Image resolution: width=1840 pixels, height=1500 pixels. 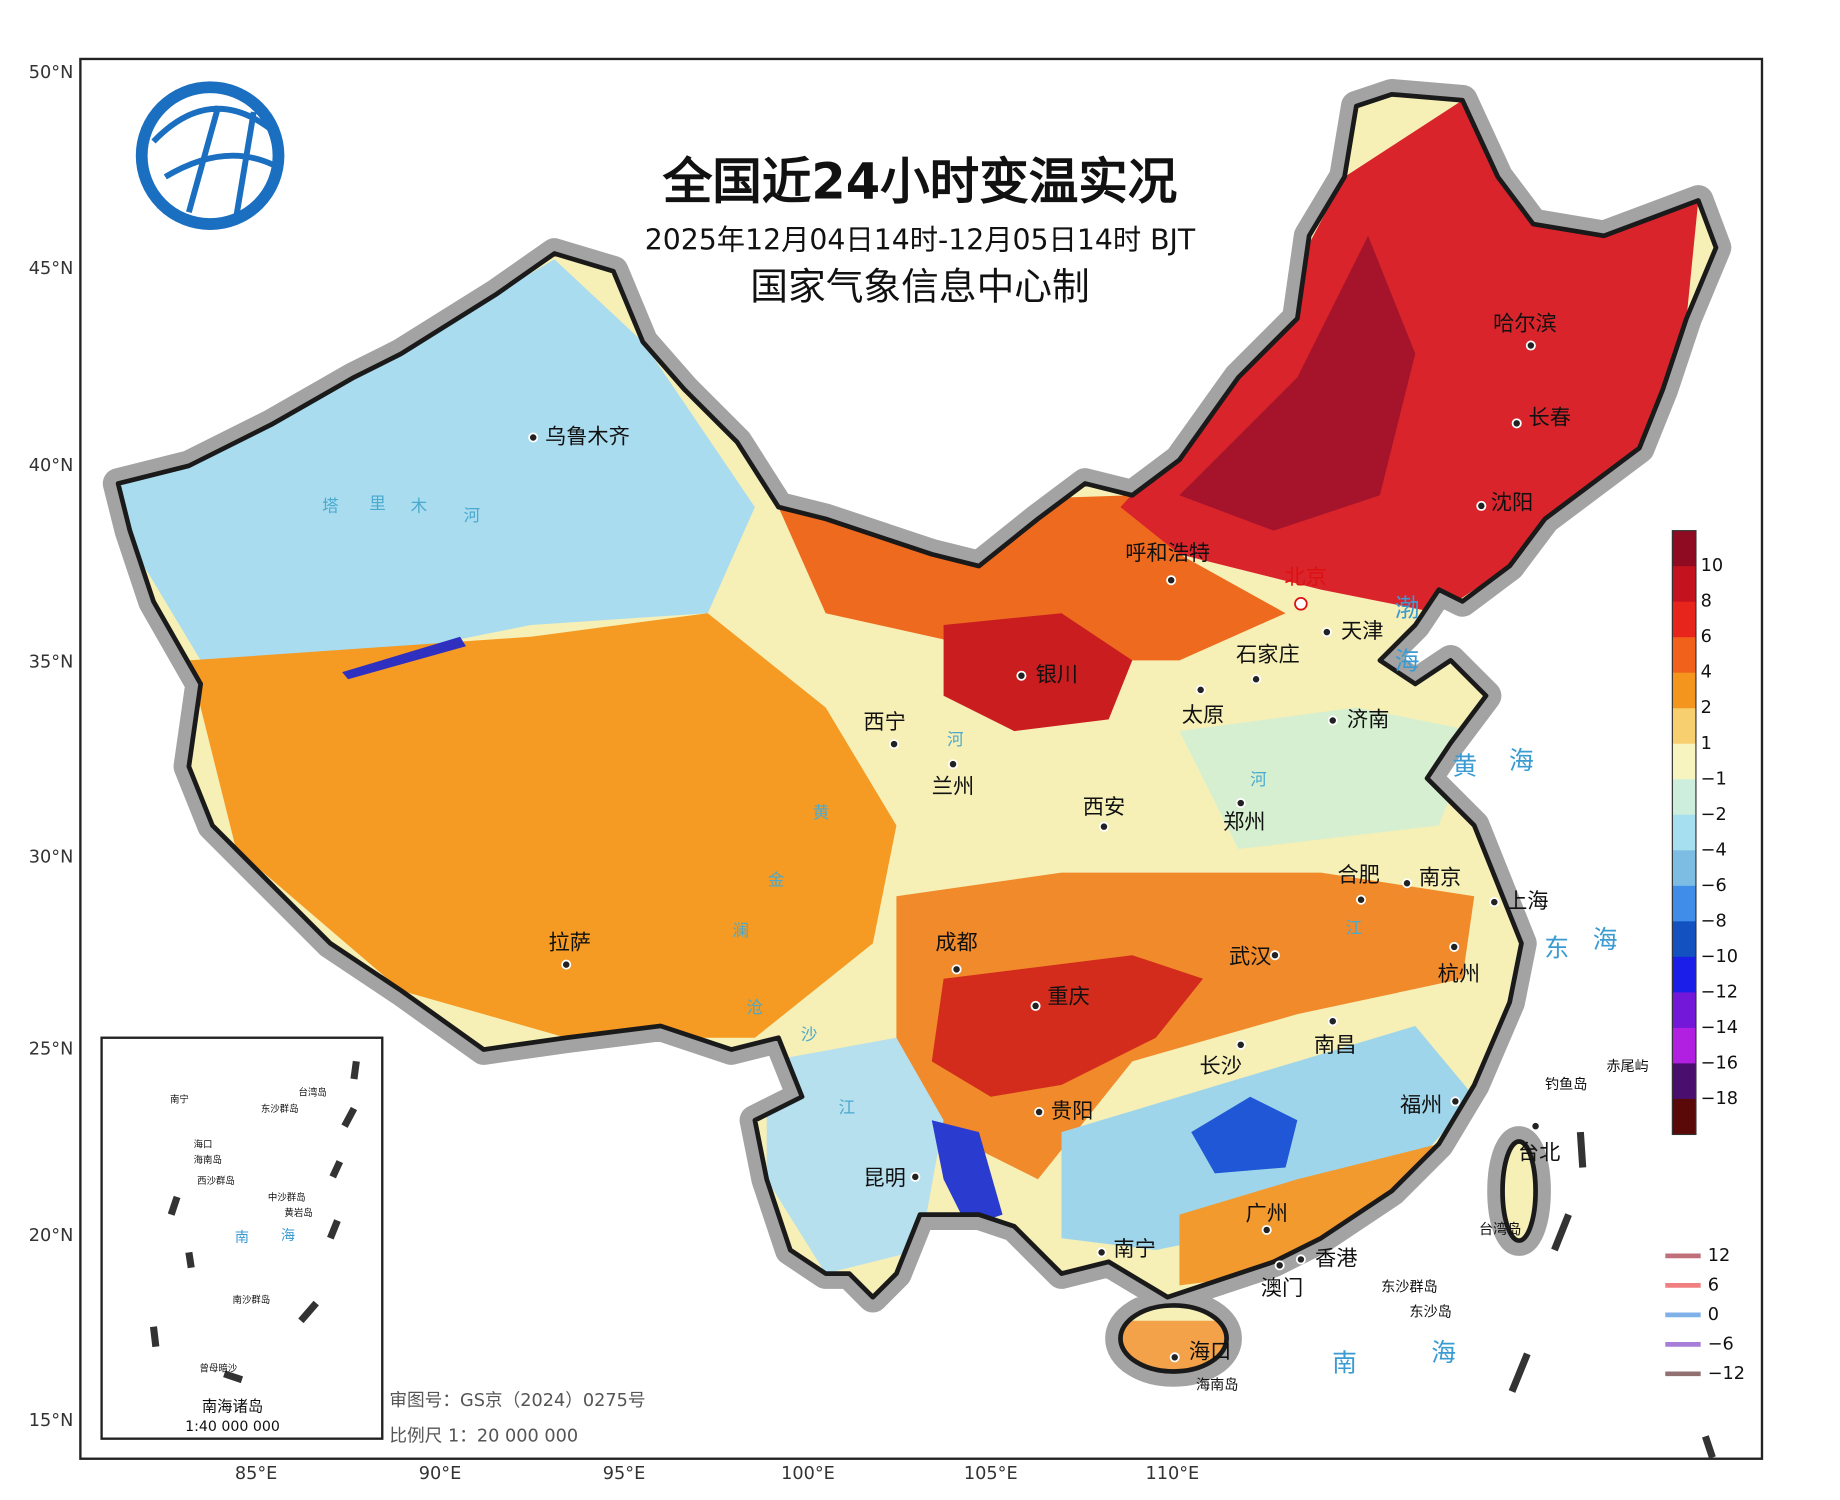 What do you see at coordinates (1719, 1099) in the screenshot?
I see `legend-label: −18` at bounding box center [1719, 1099].